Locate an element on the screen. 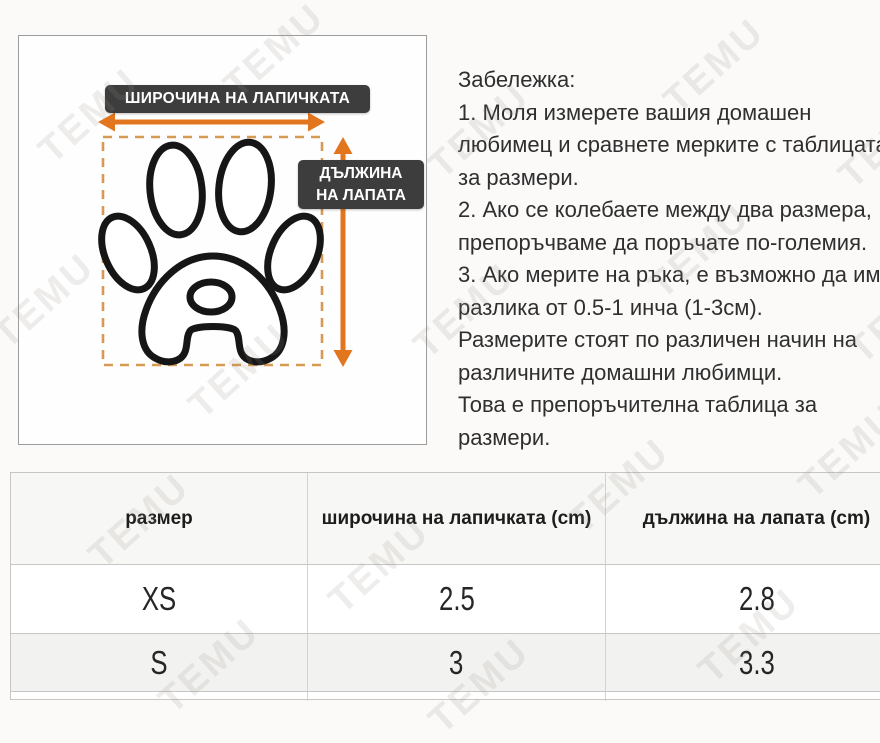  note-line: Това е препоръчителна таблица за is located at coordinates (638, 404).